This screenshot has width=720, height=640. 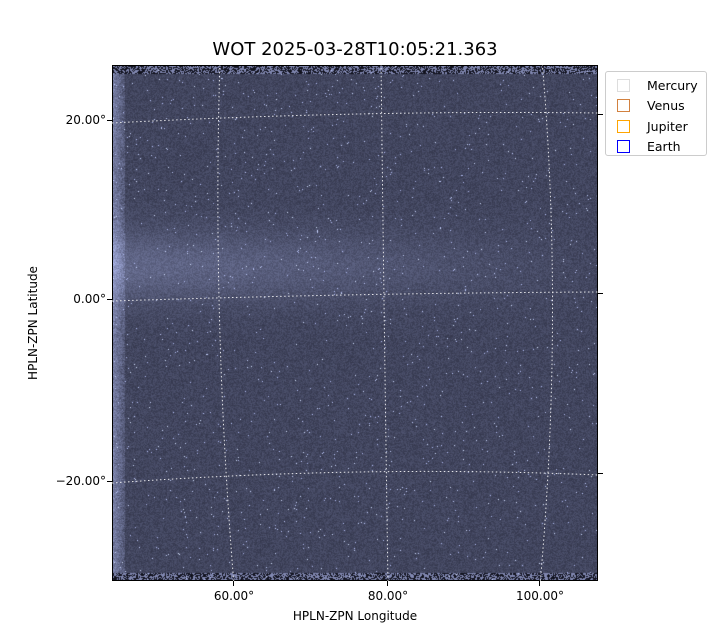 I want to click on grid-lat-m20, so click(x=355, y=477).